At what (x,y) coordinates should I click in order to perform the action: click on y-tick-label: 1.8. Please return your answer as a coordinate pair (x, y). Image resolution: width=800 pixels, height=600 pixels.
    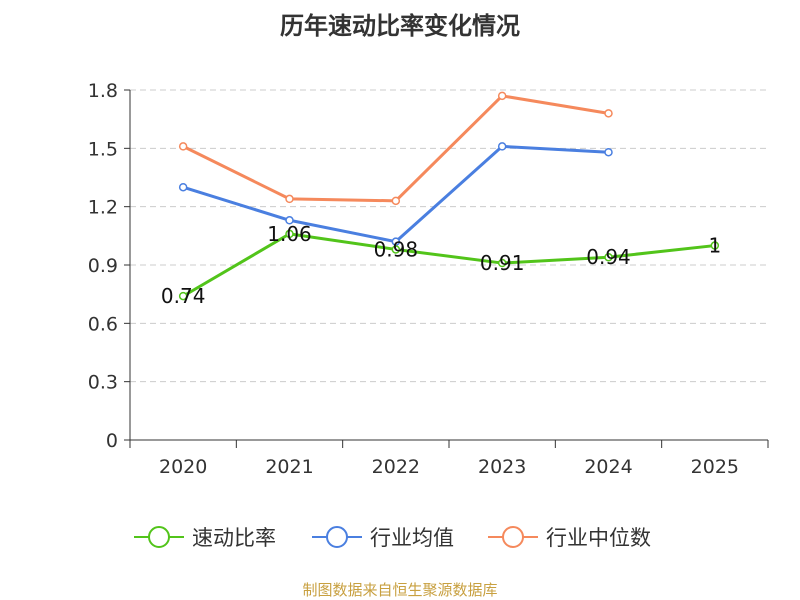
    Looking at the image, I should click on (103, 91).